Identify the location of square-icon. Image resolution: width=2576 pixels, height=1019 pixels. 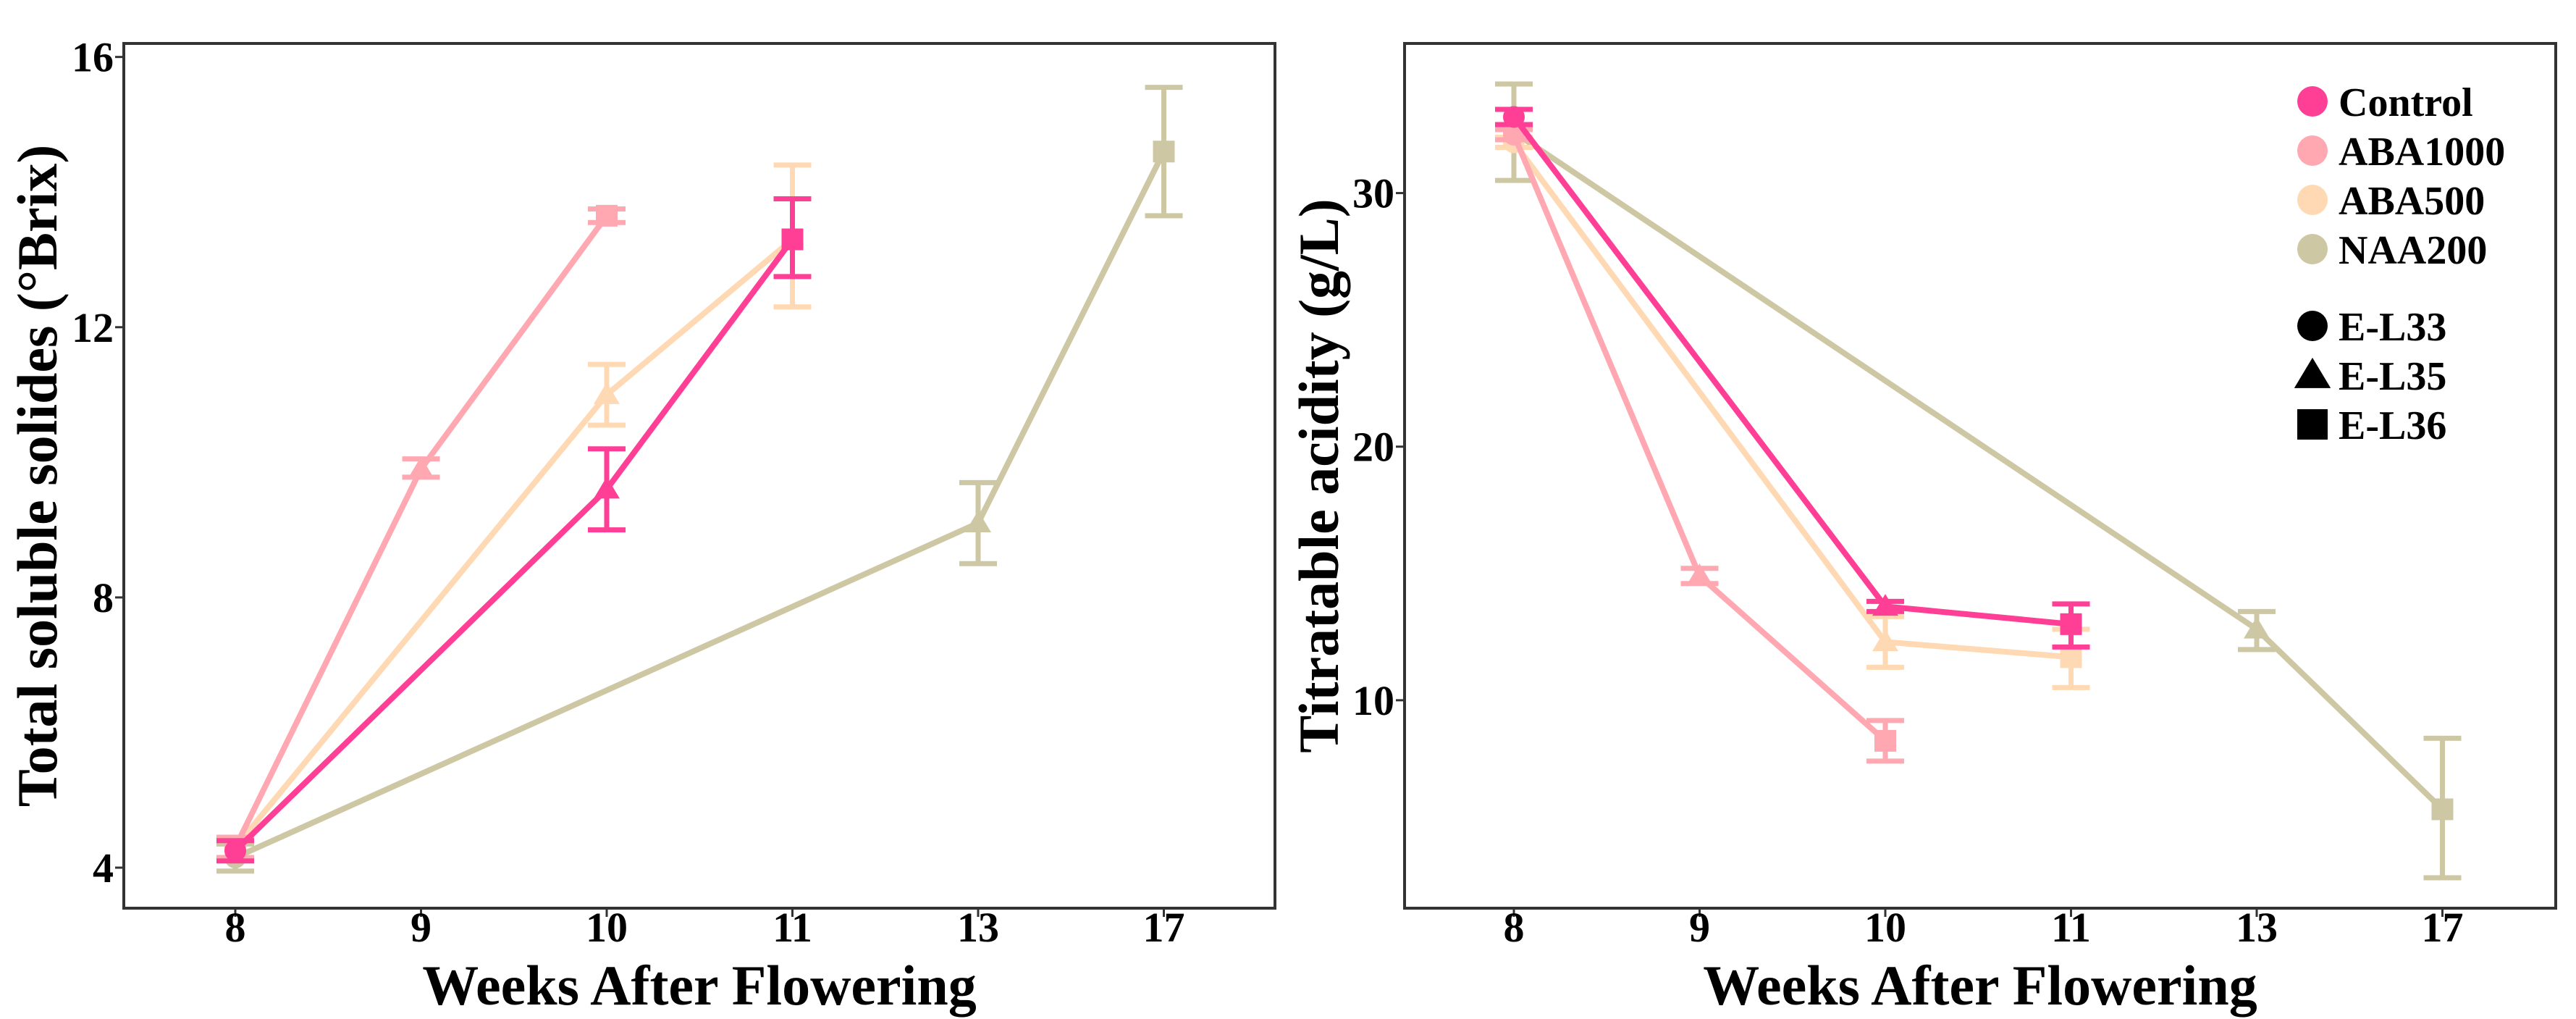
(2312, 424).